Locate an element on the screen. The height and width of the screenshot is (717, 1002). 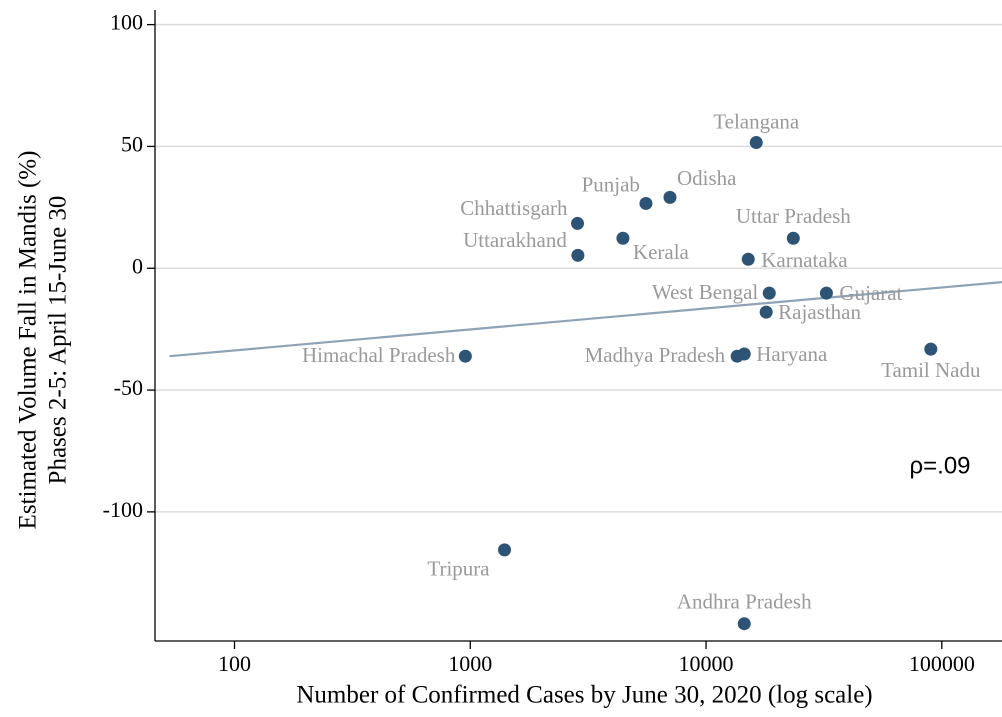
y-tick-label: 0 is located at coordinates (137, 265).